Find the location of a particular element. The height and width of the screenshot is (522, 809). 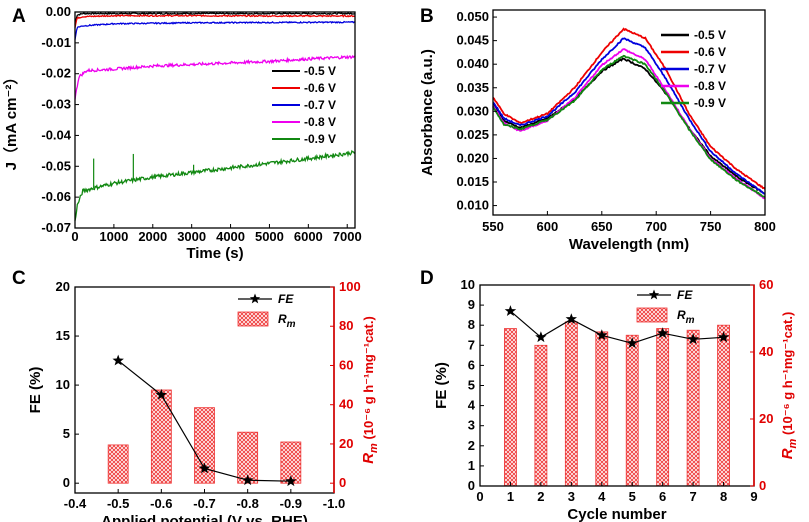

x-axis-label: Time (s) is located at coordinates (214, 253).